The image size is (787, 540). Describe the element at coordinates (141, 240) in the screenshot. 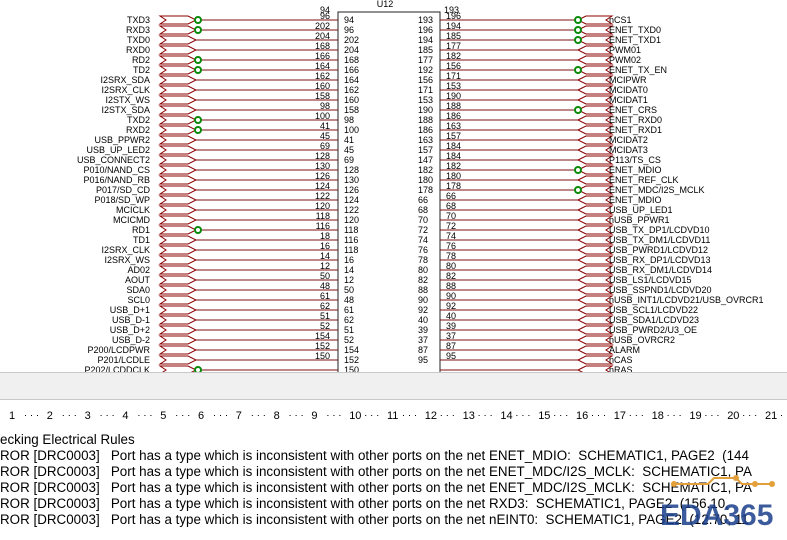

I see `port-label: TD1` at that location.